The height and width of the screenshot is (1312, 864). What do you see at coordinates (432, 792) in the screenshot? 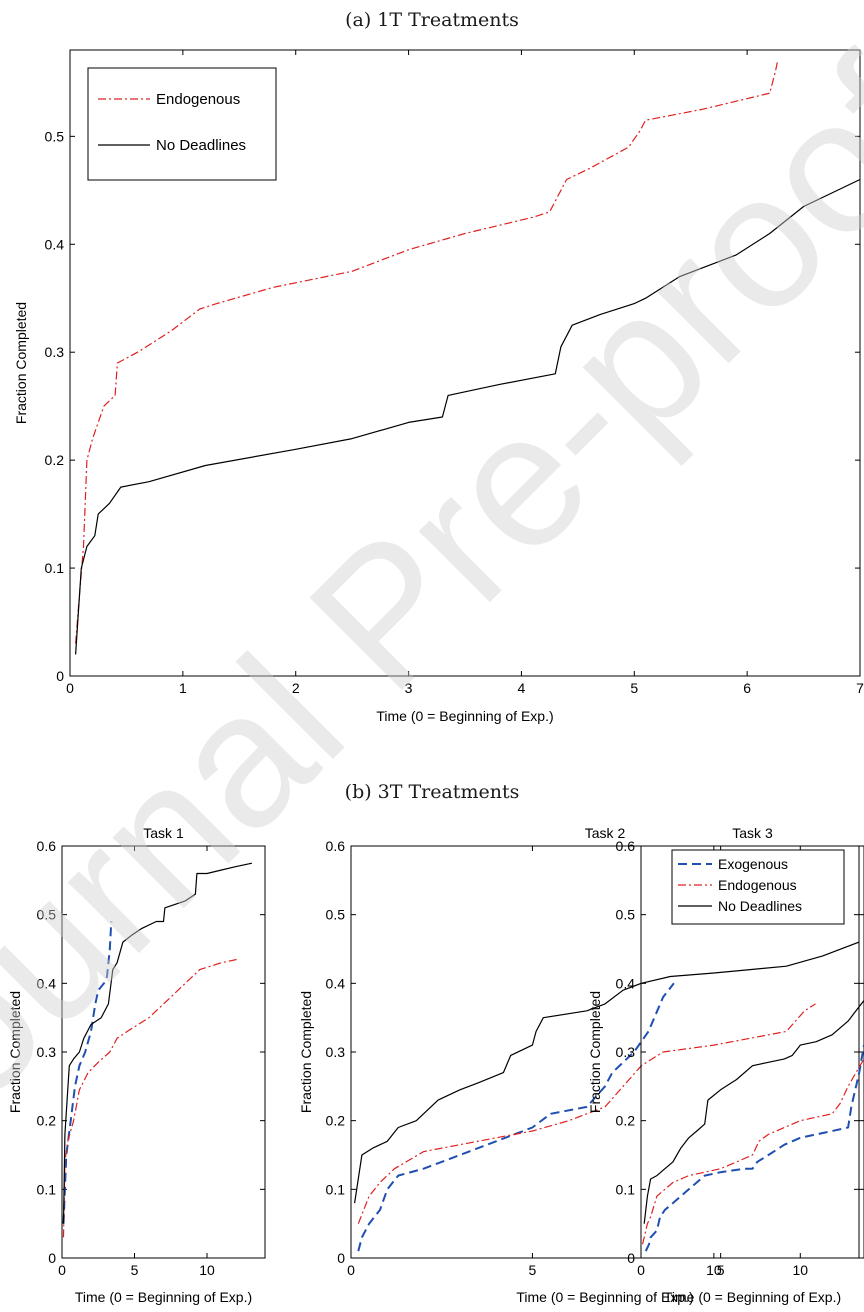
I see `caption-b: (b) 3T Treatments` at bounding box center [432, 792].